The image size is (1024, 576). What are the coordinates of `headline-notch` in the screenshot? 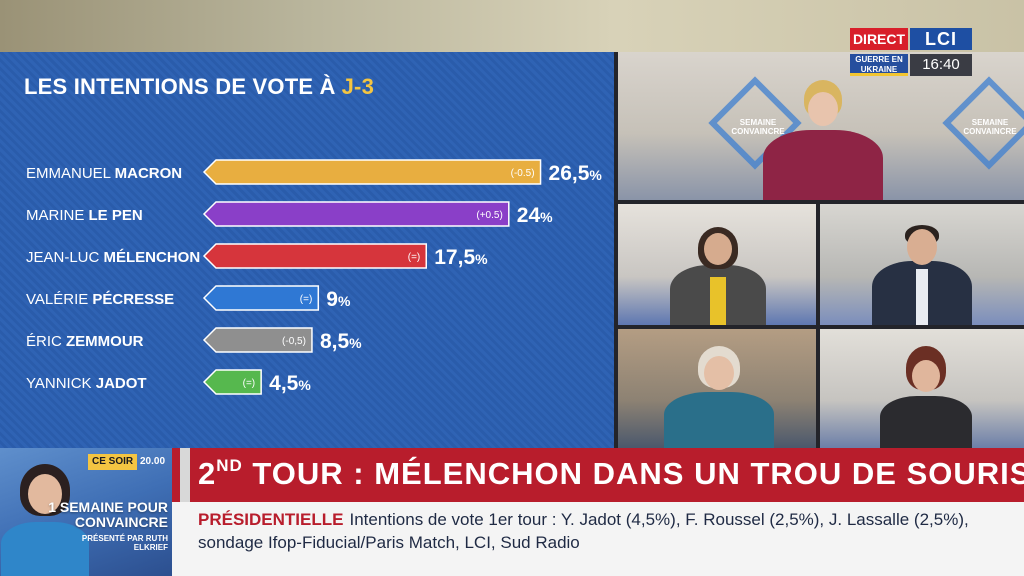 It's located at (185, 475).